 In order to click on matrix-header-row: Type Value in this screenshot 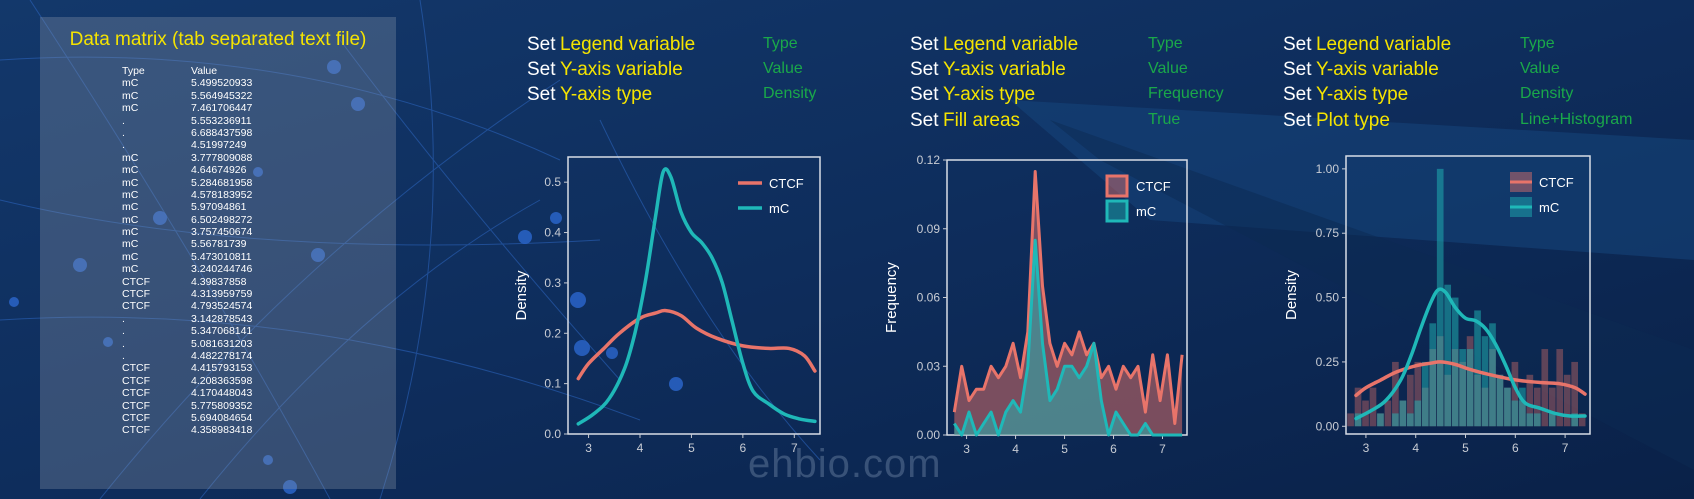, I will do `click(187, 71)`.